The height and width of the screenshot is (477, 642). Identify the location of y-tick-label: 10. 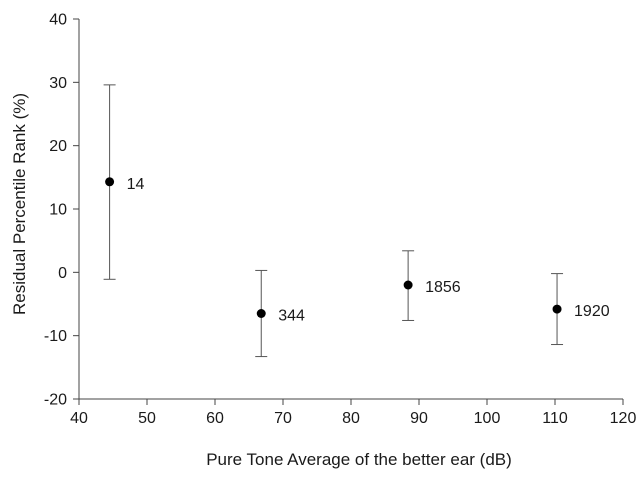
(58, 210).